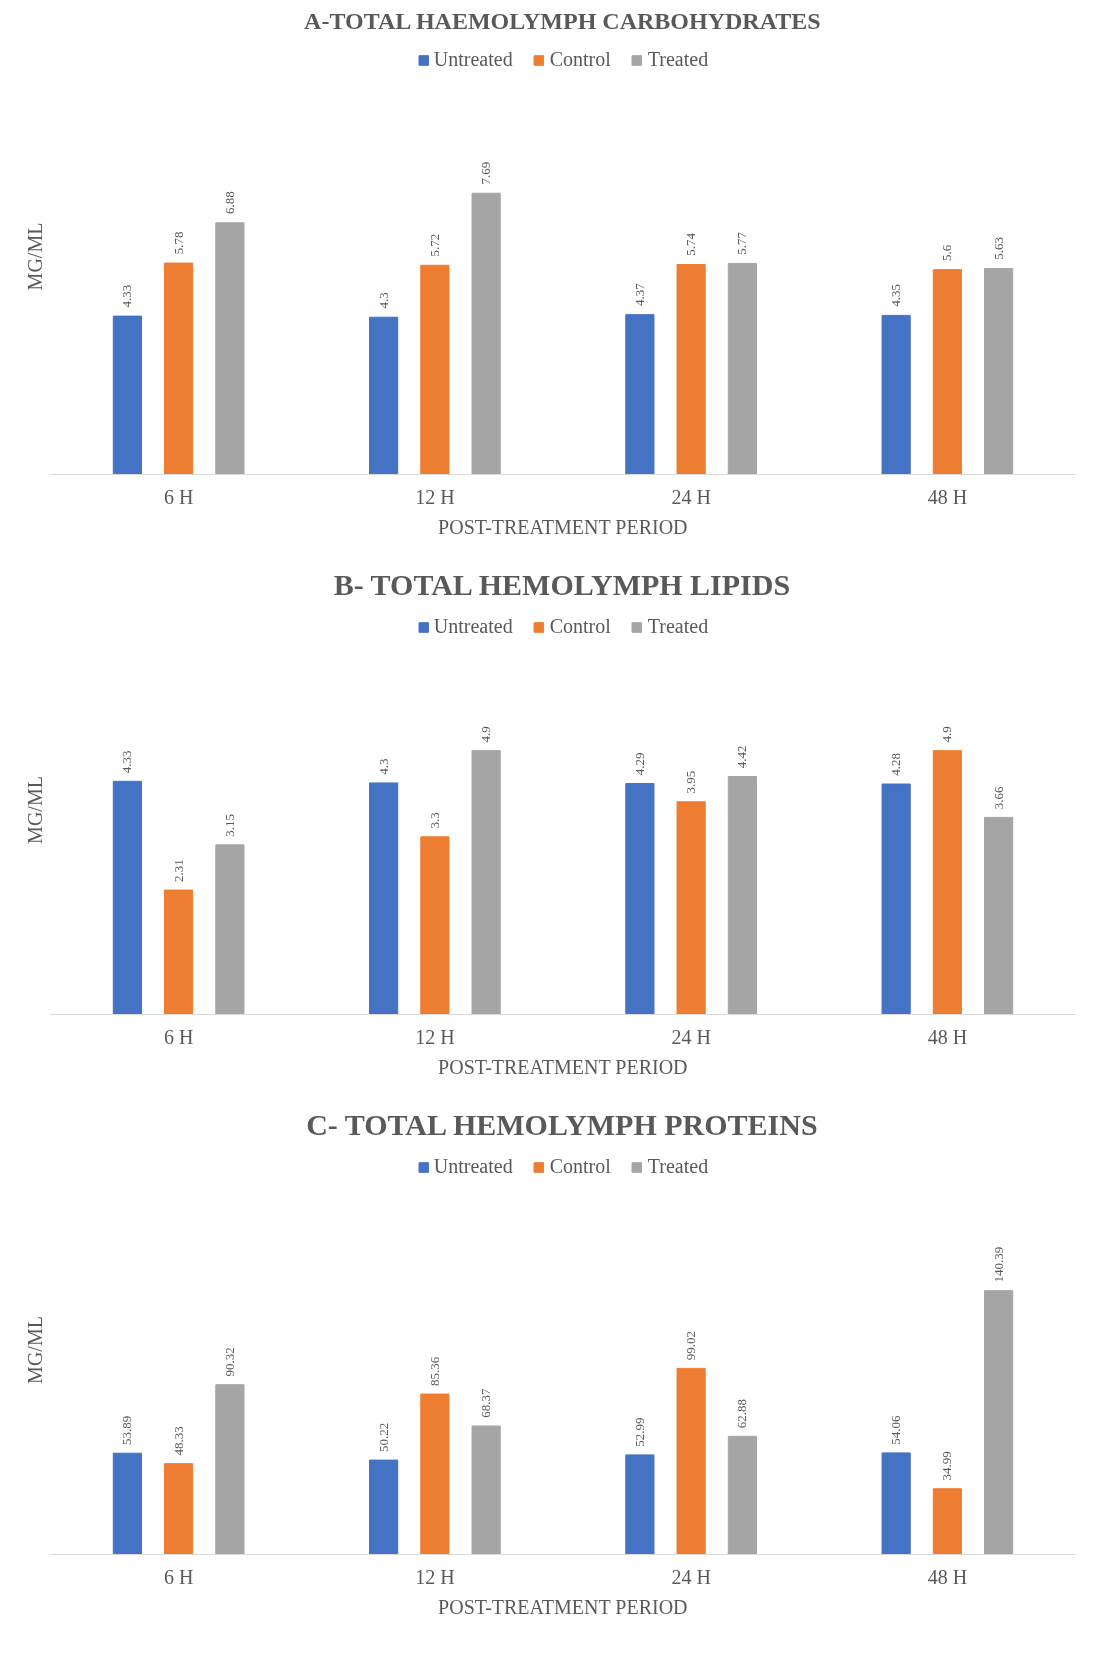 This screenshot has height=1665, width=1102. Describe the element at coordinates (434, 245) in the screenshot. I see `data-label: 5.72` at that location.